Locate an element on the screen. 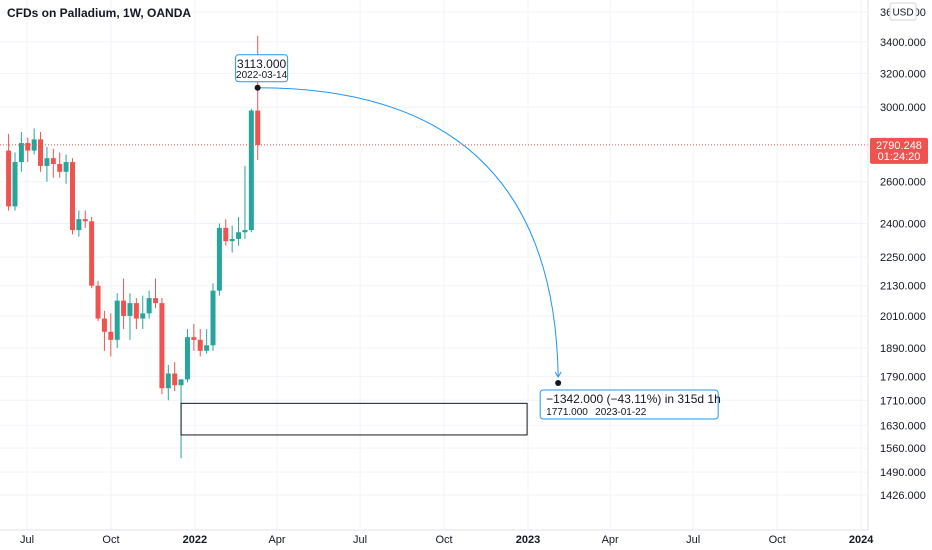  high-label-price: 3113.000 is located at coordinates (261, 64).